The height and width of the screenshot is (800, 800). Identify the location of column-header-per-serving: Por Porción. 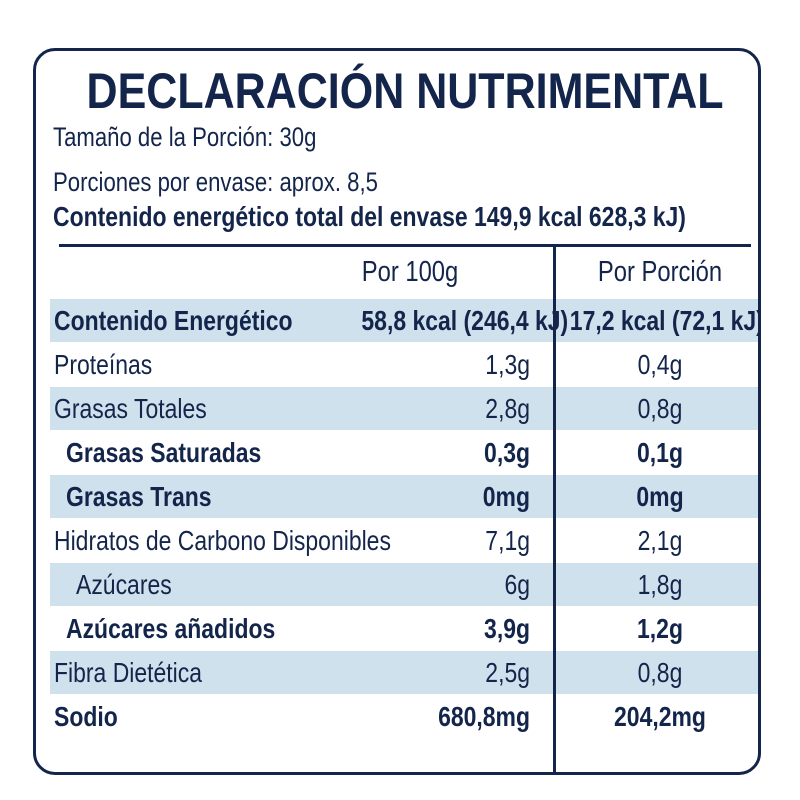
(660, 272).